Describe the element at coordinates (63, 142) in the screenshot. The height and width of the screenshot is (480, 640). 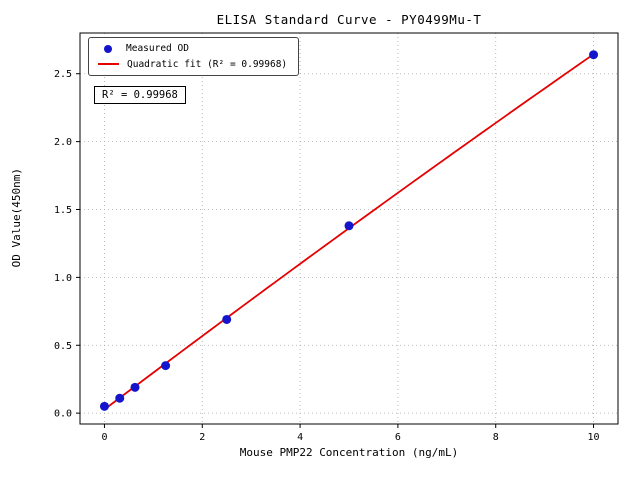
I see `y-tick-label: 2.0` at that location.